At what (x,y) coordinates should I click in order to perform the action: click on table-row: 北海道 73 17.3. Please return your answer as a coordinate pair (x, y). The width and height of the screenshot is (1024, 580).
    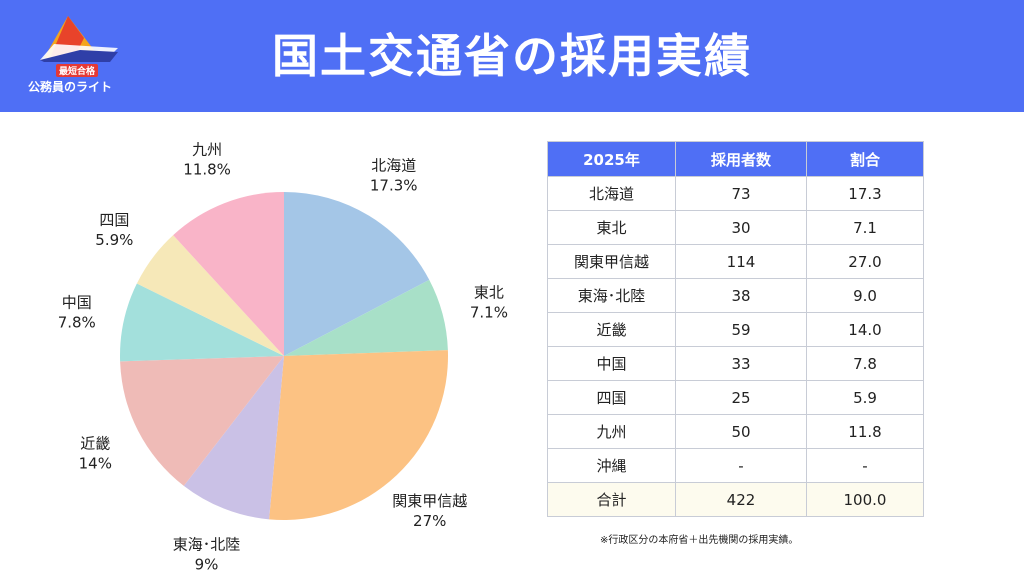
    Looking at the image, I should click on (735, 193).